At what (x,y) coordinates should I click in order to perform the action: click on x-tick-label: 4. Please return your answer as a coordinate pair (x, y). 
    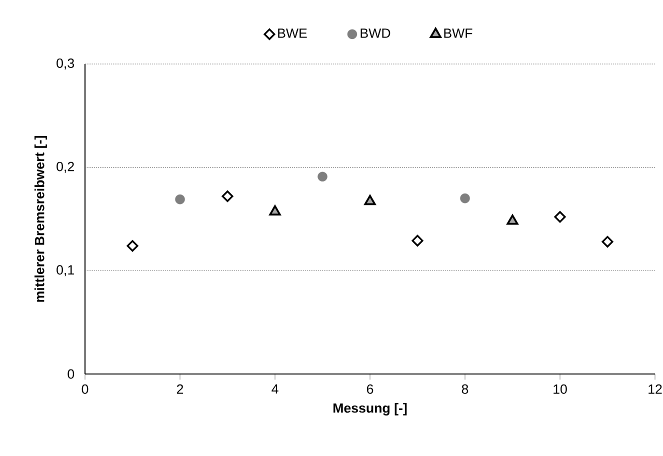
    Looking at the image, I should click on (275, 389).